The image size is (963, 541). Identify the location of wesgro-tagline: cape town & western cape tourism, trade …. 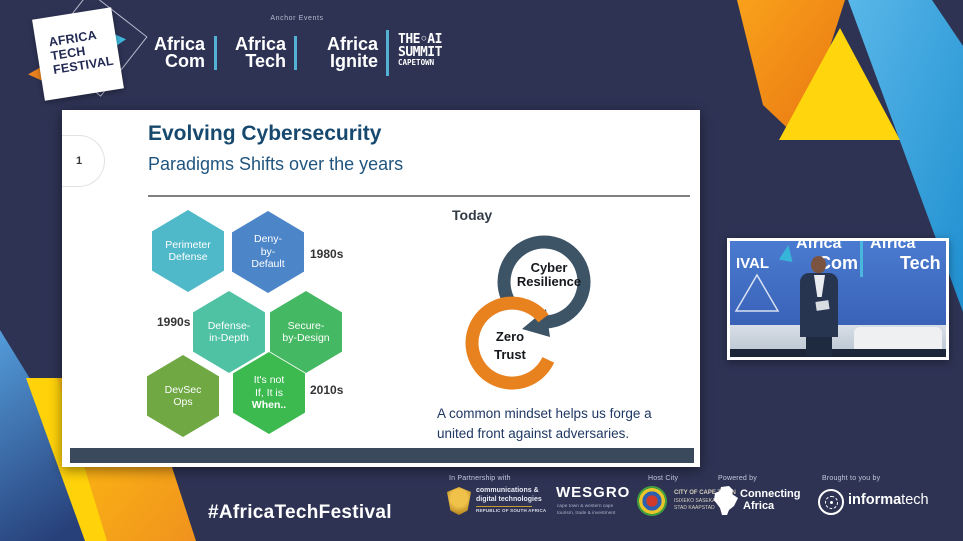
(586, 510).